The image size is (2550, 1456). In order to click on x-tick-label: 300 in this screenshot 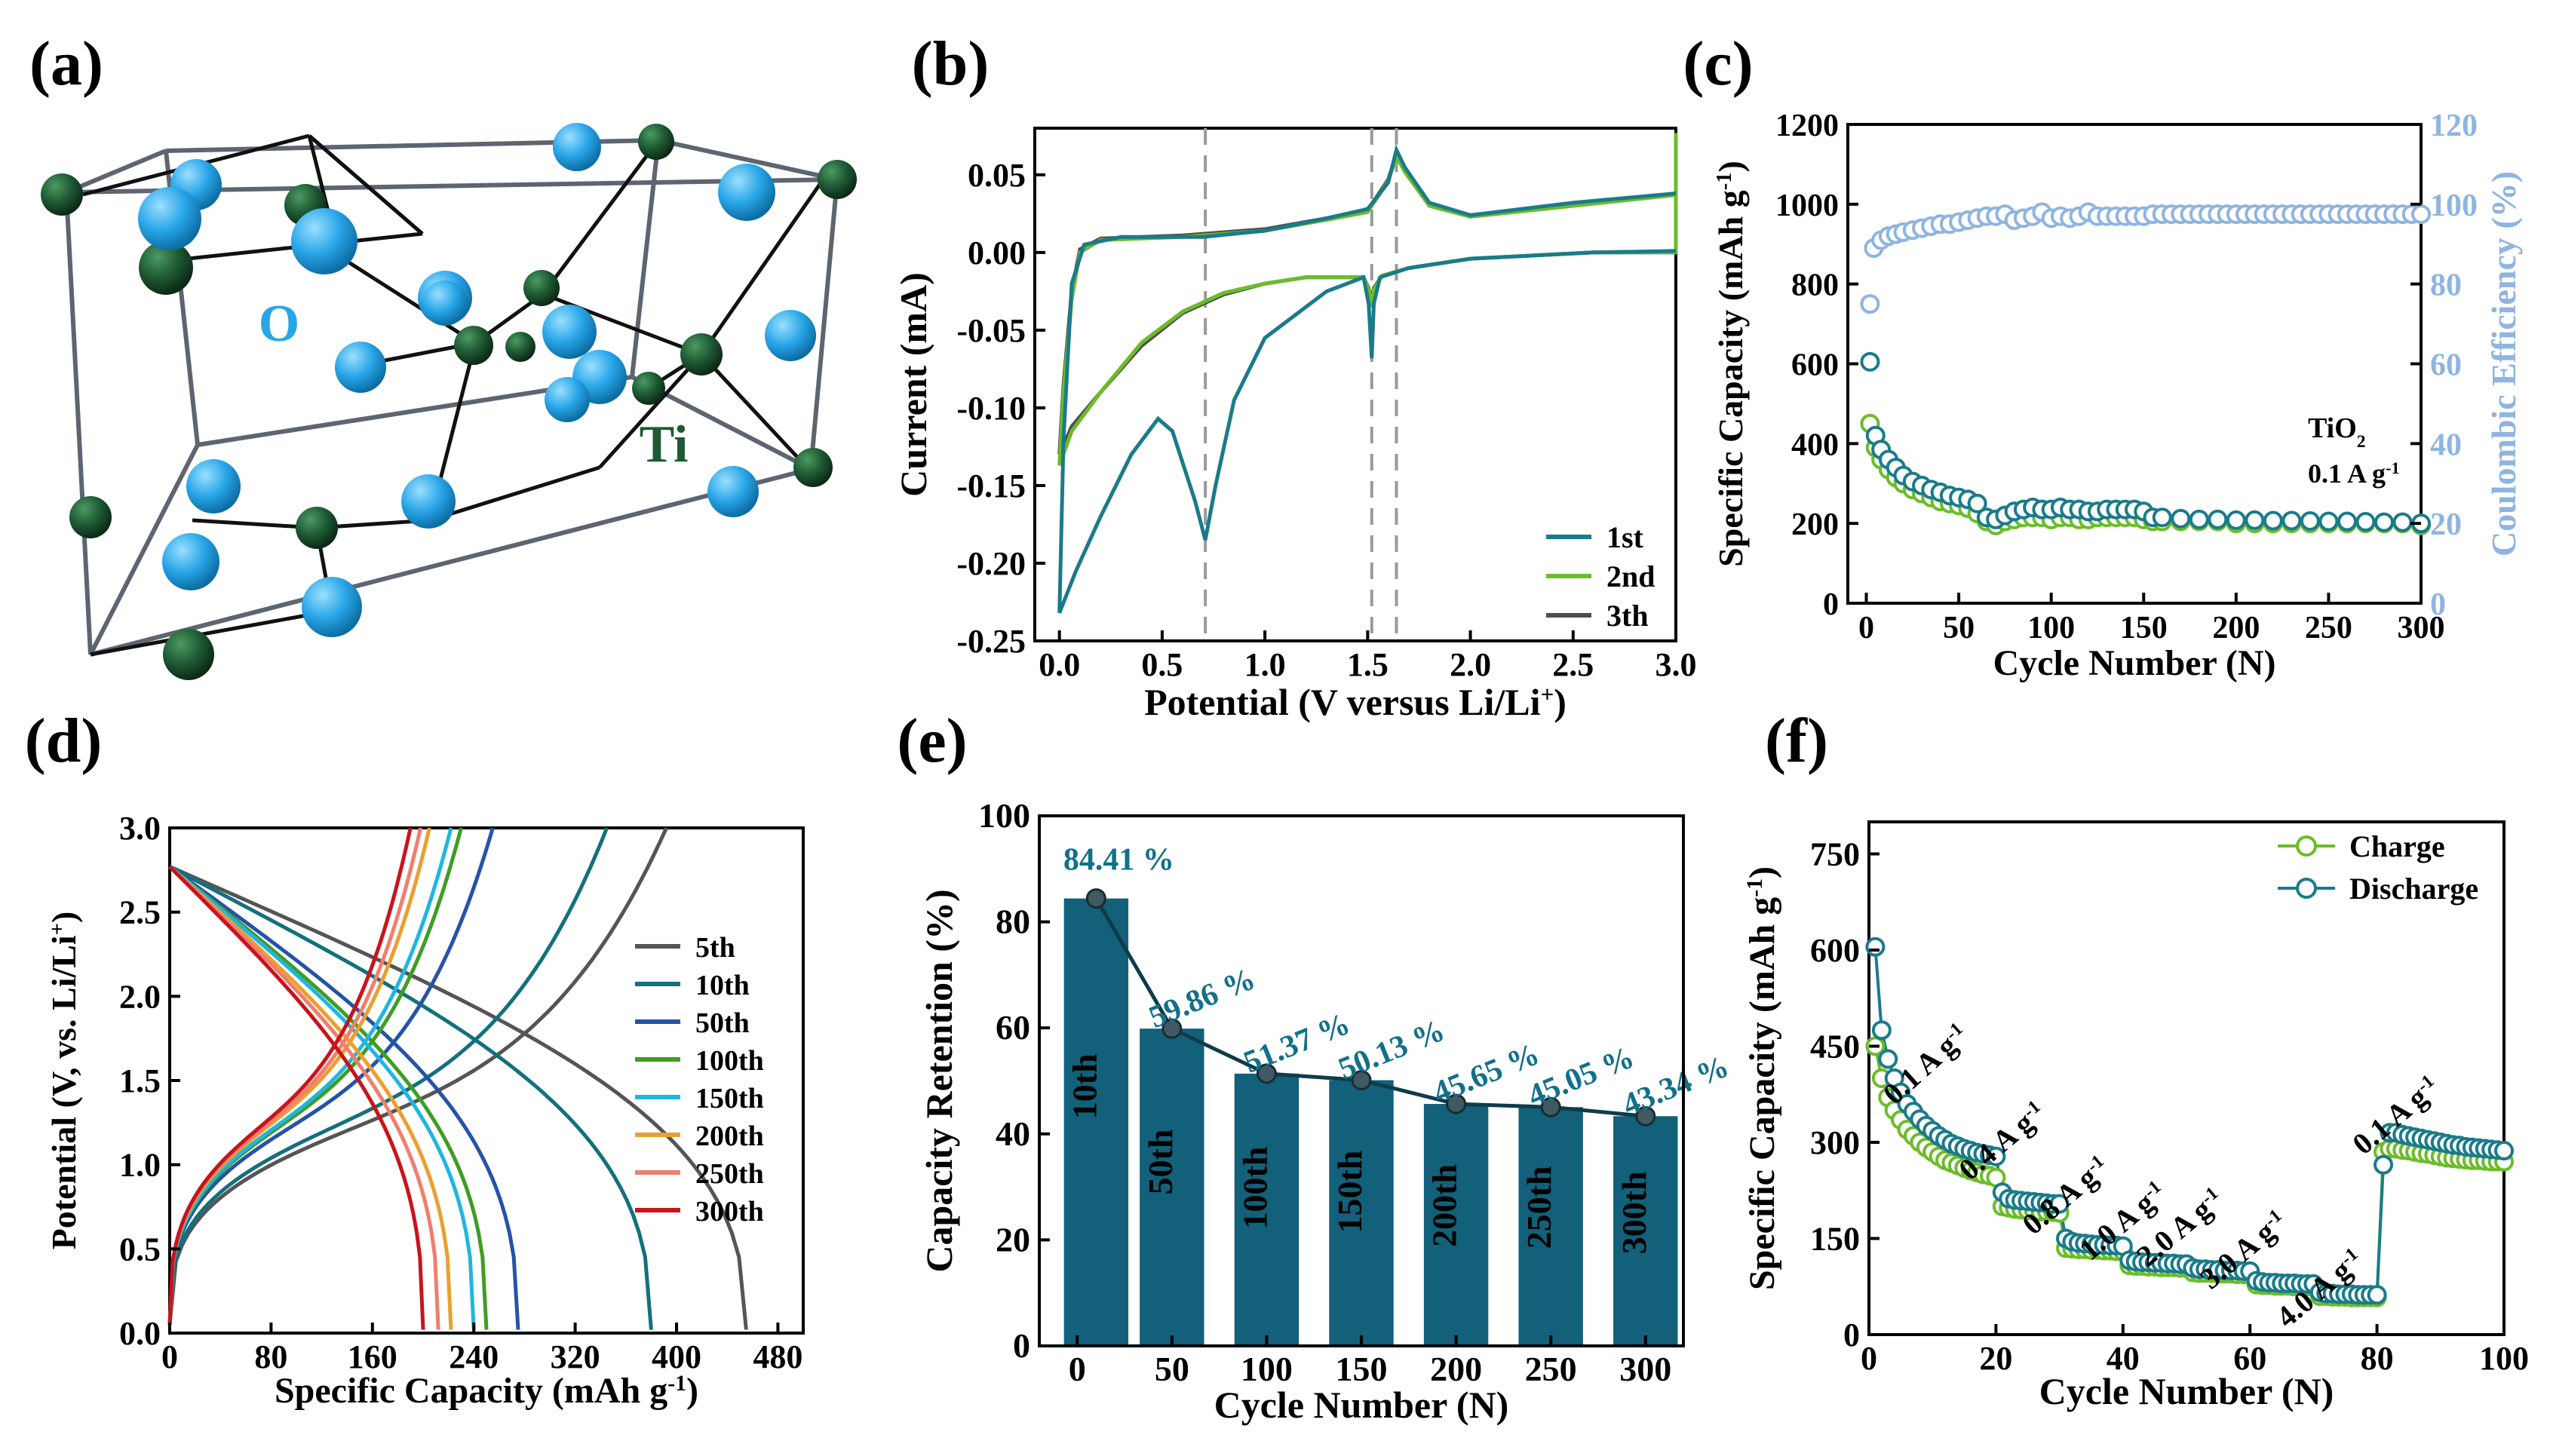, I will do `click(2421, 628)`.